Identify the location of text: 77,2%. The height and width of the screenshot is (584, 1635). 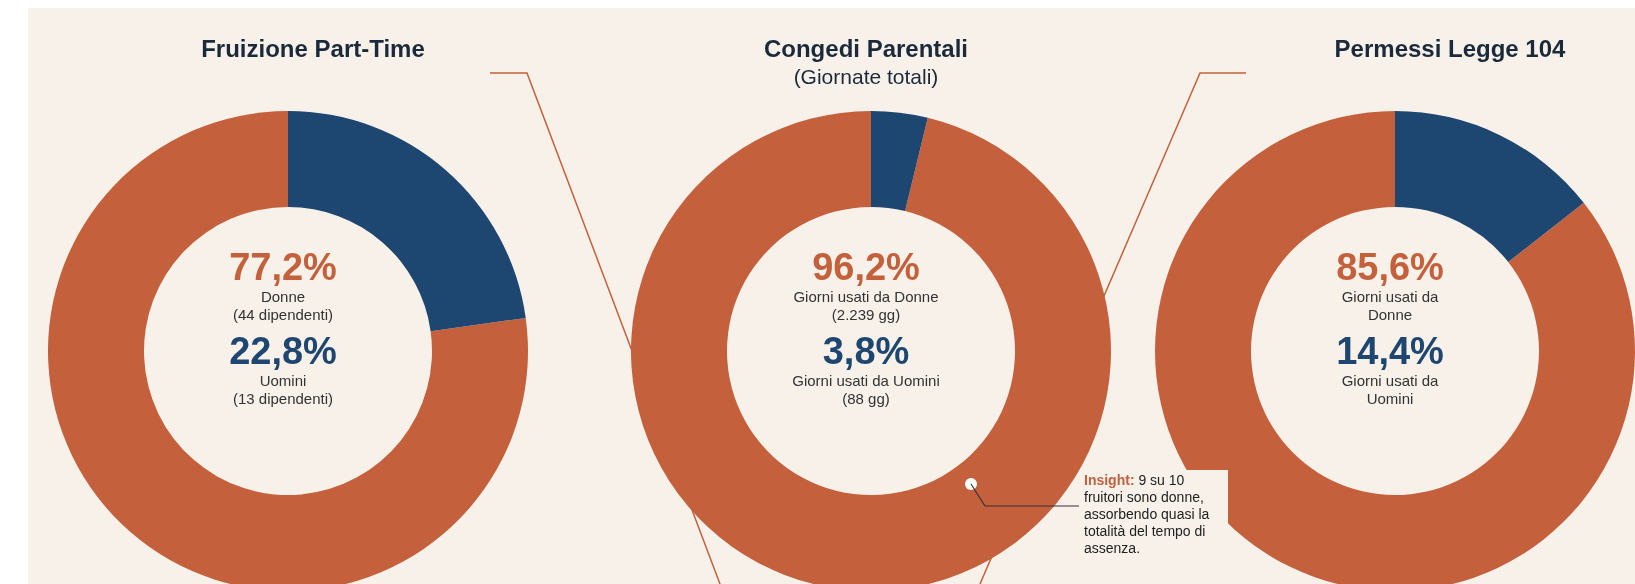
(283, 267).